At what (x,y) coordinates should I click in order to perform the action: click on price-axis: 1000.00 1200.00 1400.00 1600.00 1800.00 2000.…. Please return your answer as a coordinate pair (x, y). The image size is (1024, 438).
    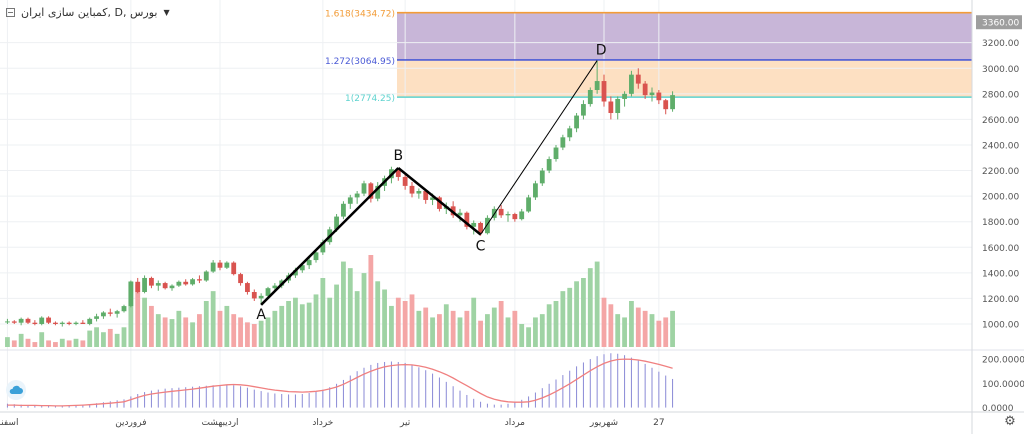
    Looking at the image, I should click on (996, 217).